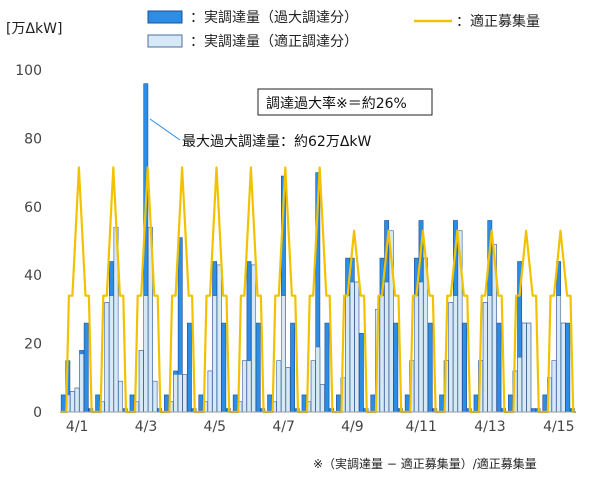 The height and width of the screenshot is (478, 600). Describe the element at coordinates (343, 30) in the screenshot. I see `legend: ：実調達量（過大調達分） ：実調達量（適正調達分） ：適正募集量` at that location.